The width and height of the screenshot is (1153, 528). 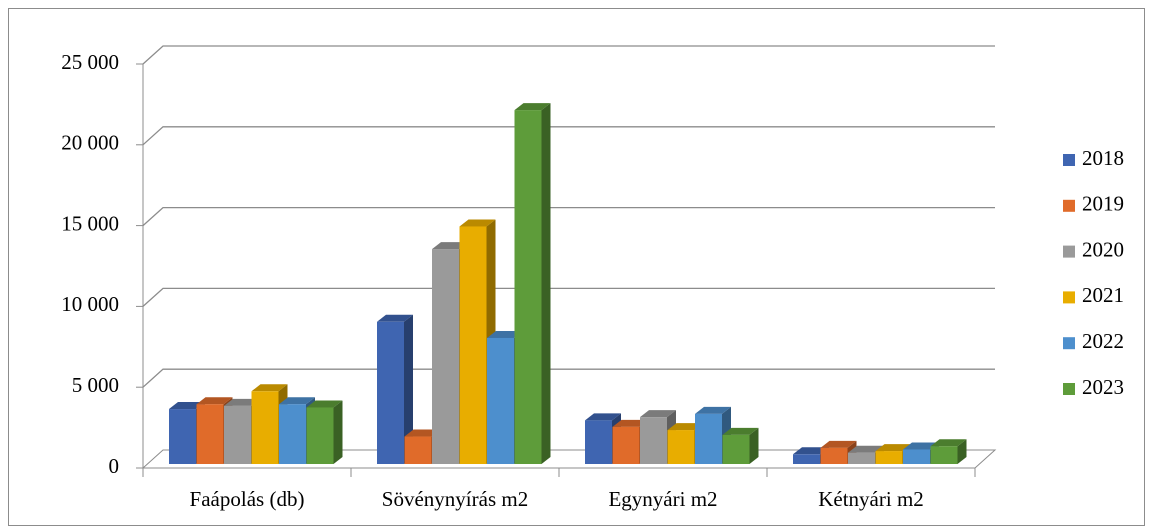 What do you see at coordinates (662, 499) in the screenshot?
I see `x-tick-label: Egynyári m2` at bounding box center [662, 499].